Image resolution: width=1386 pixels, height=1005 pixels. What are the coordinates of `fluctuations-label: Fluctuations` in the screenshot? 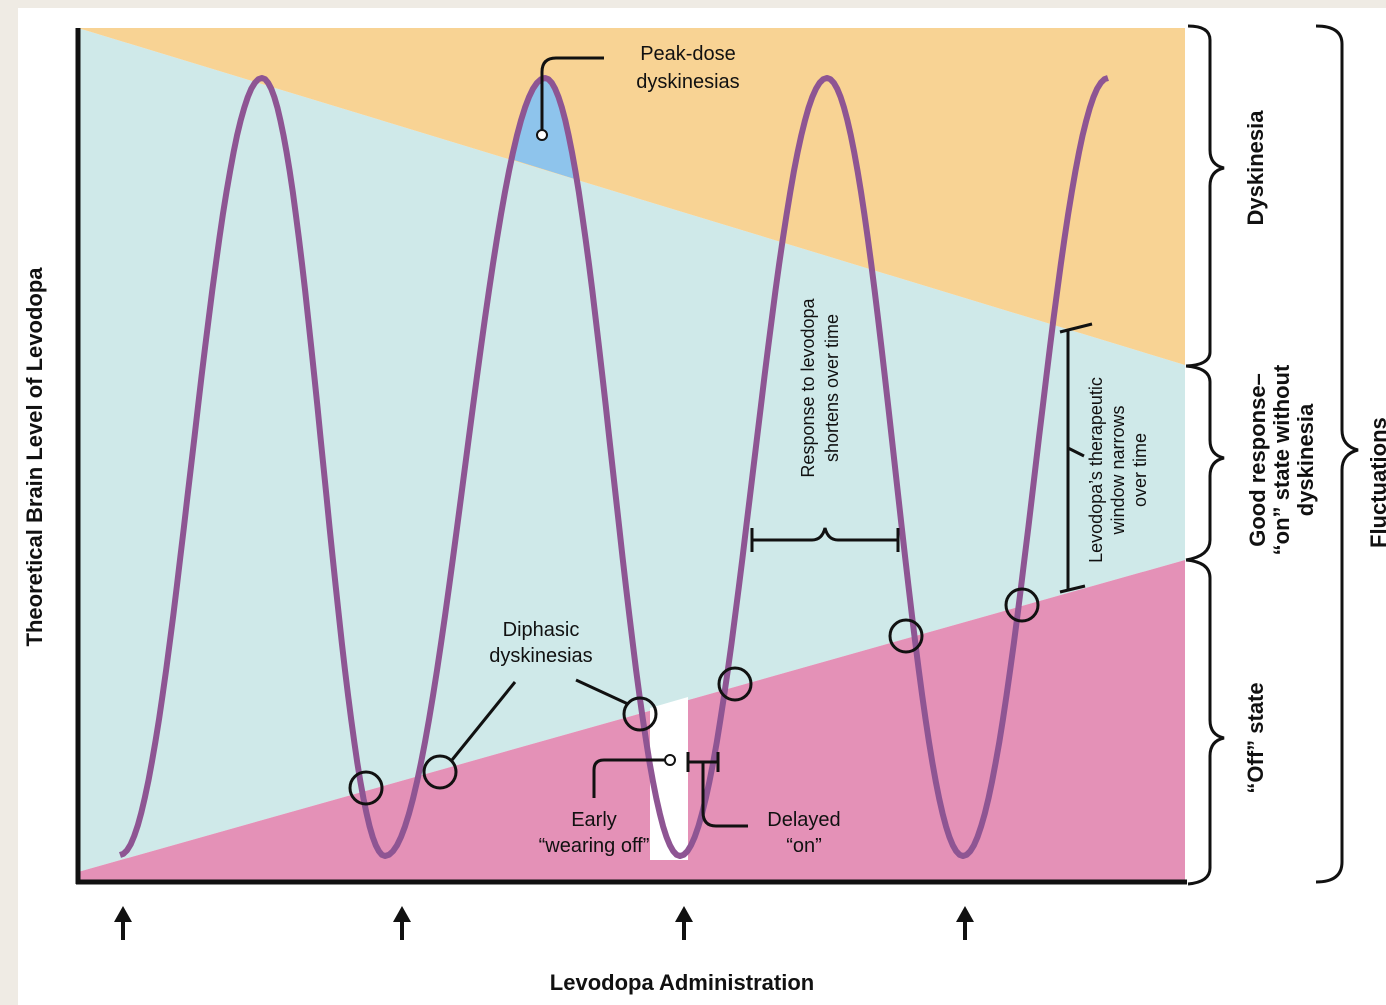 It's located at (1376, 482).